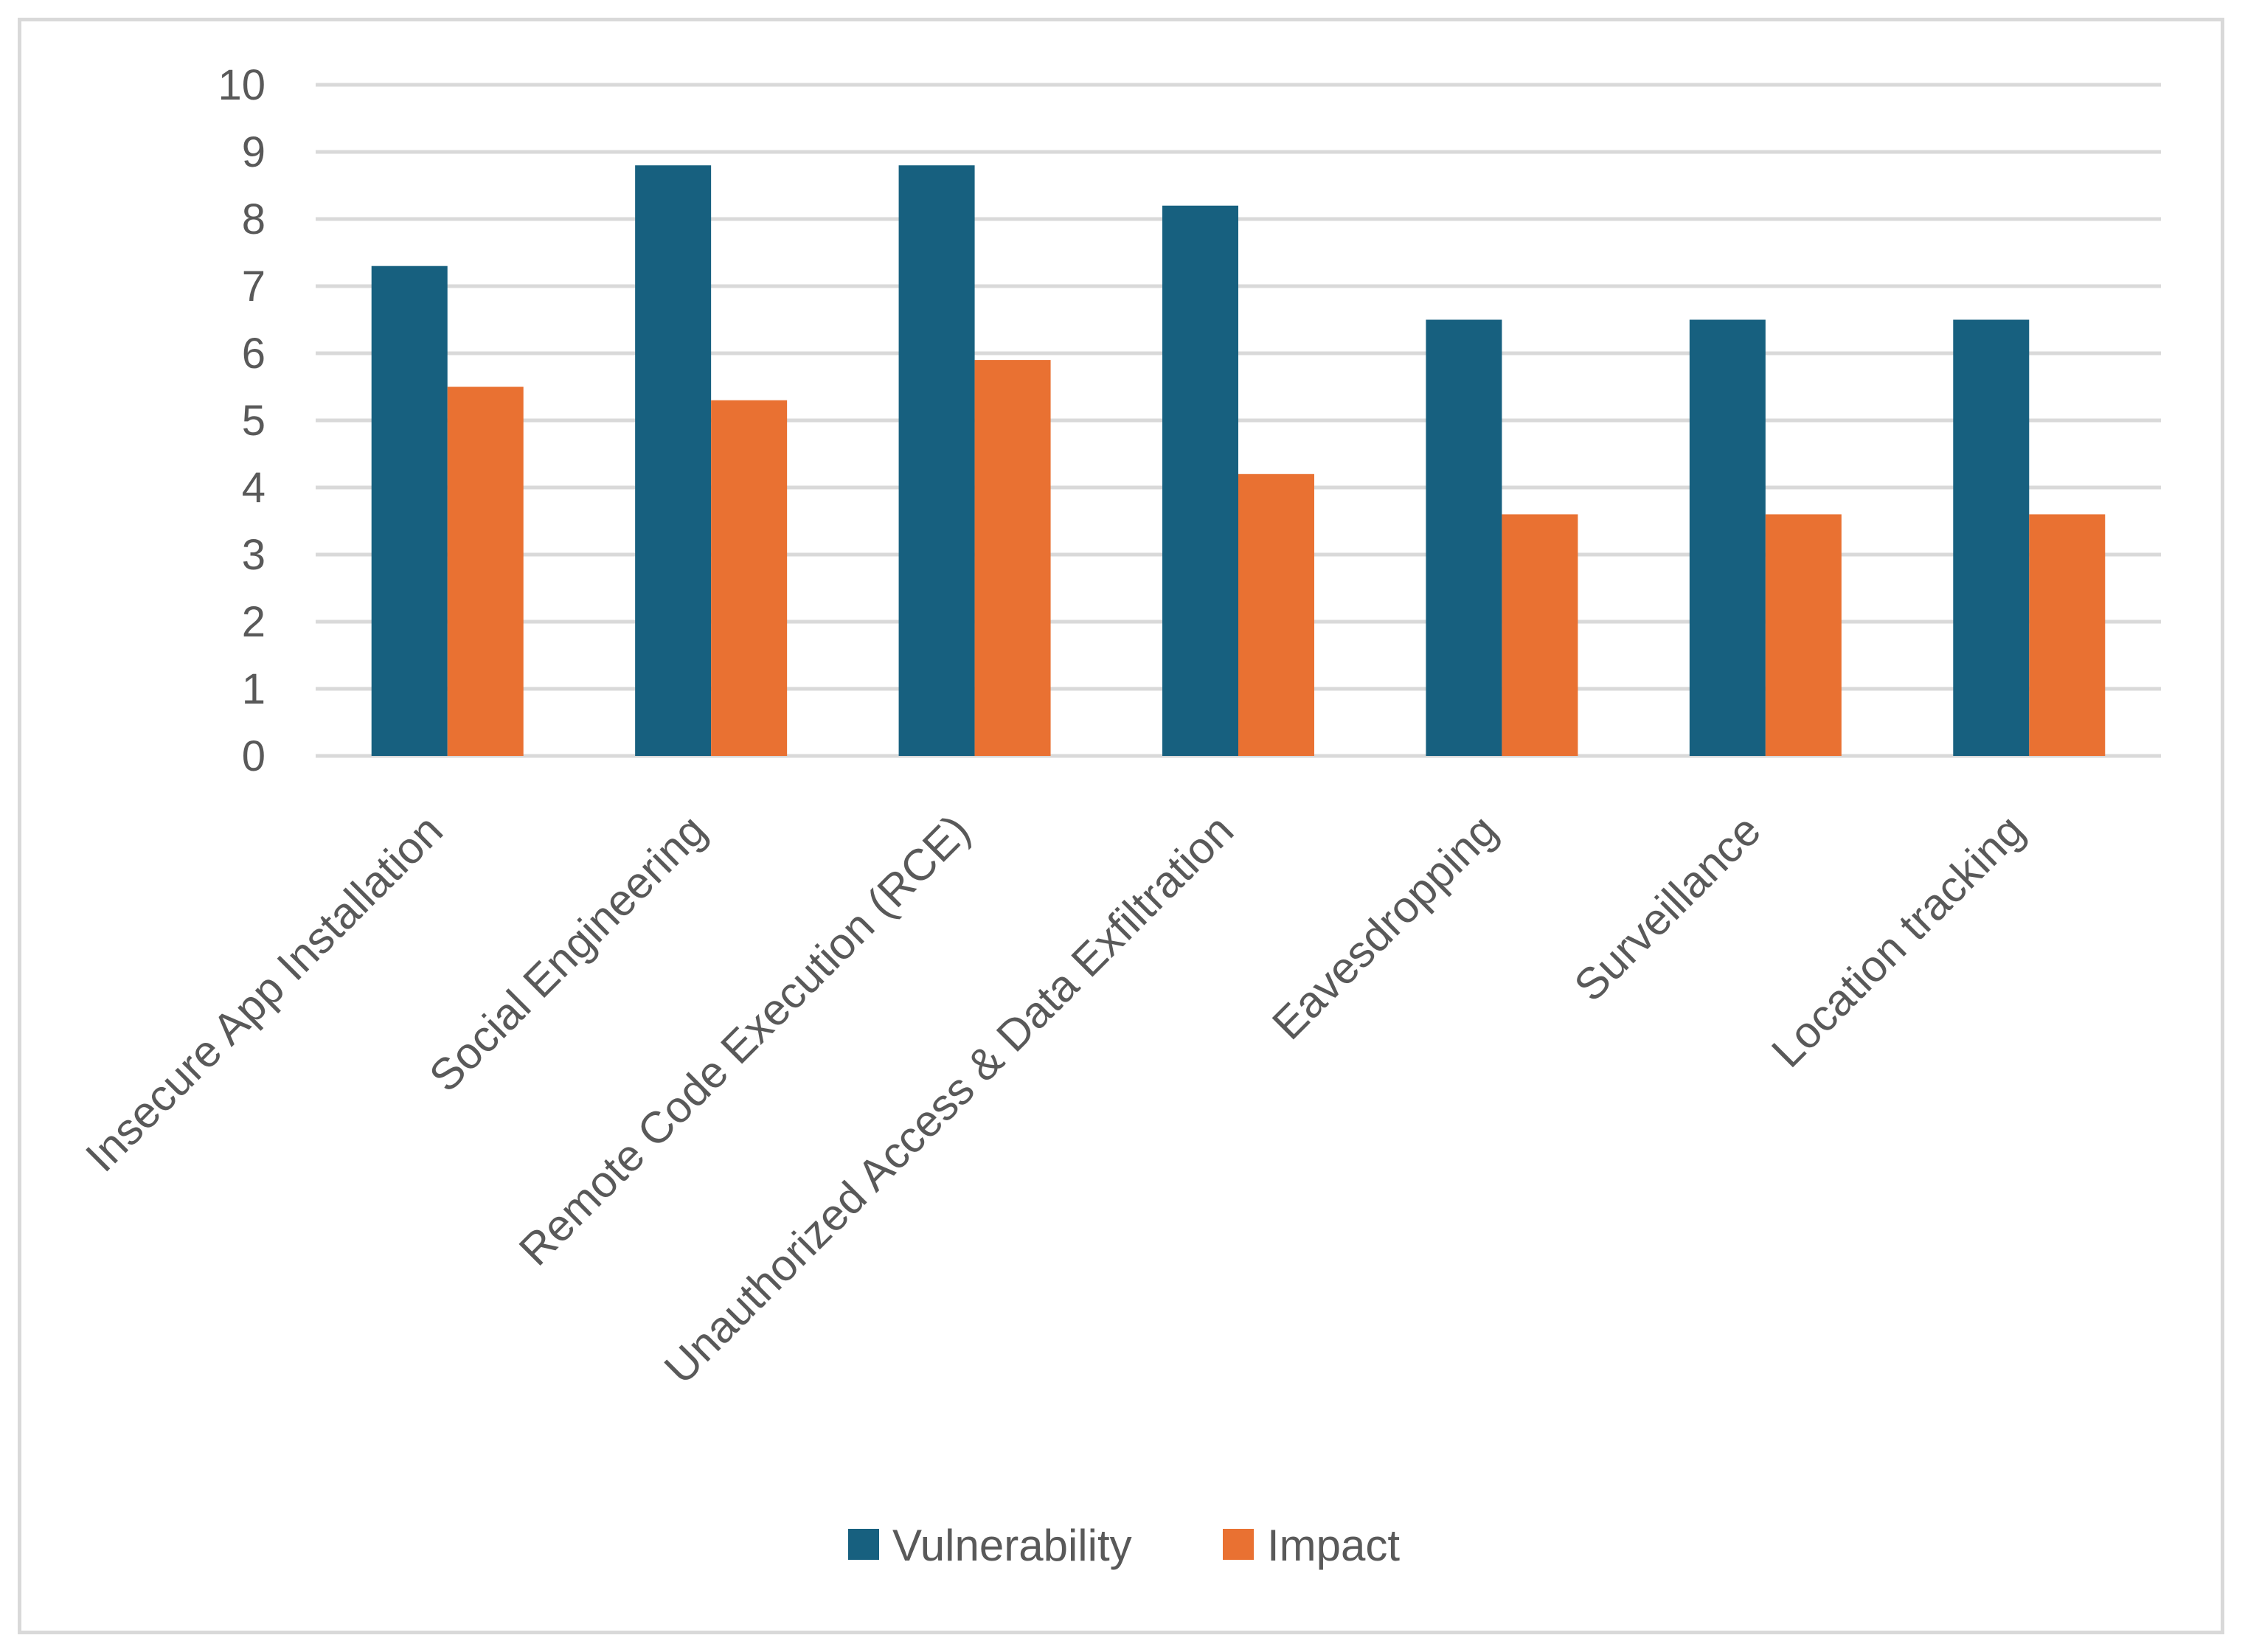  What do you see at coordinates (254, 622) in the screenshot?
I see `y-tick-label: 2` at bounding box center [254, 622].